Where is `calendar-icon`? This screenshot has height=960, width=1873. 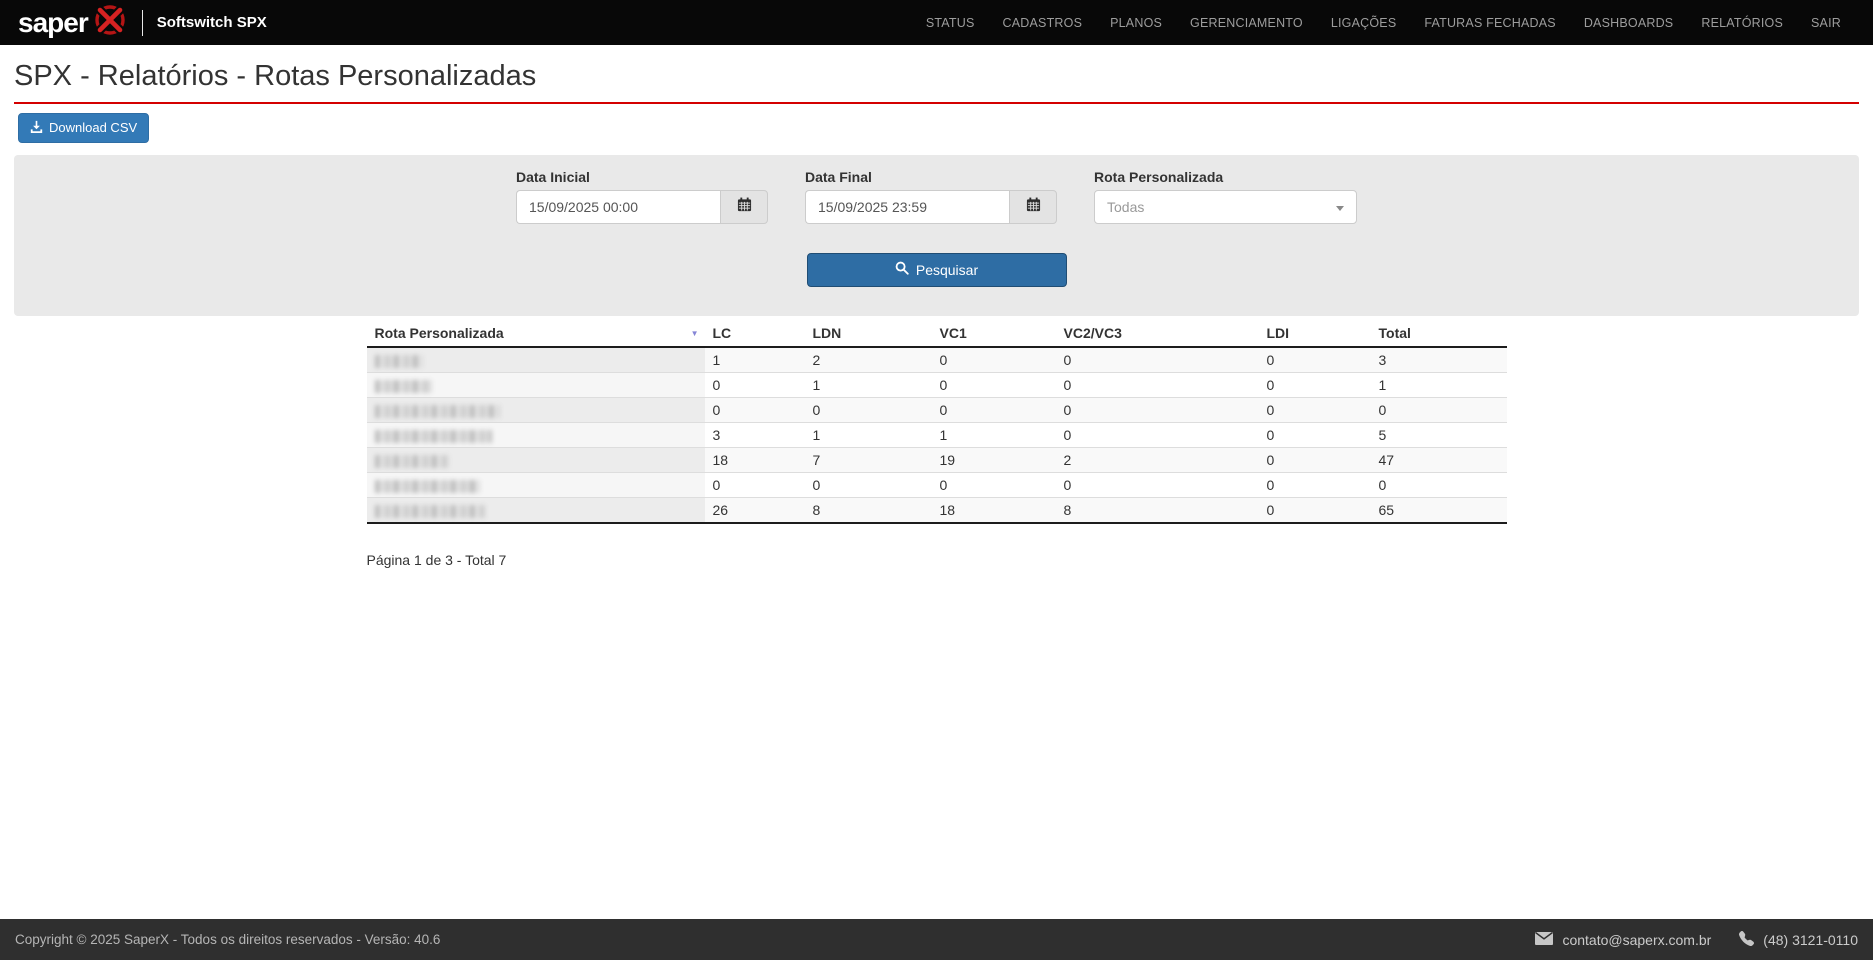 calendar-icon is located at coordinates (1033, 207).